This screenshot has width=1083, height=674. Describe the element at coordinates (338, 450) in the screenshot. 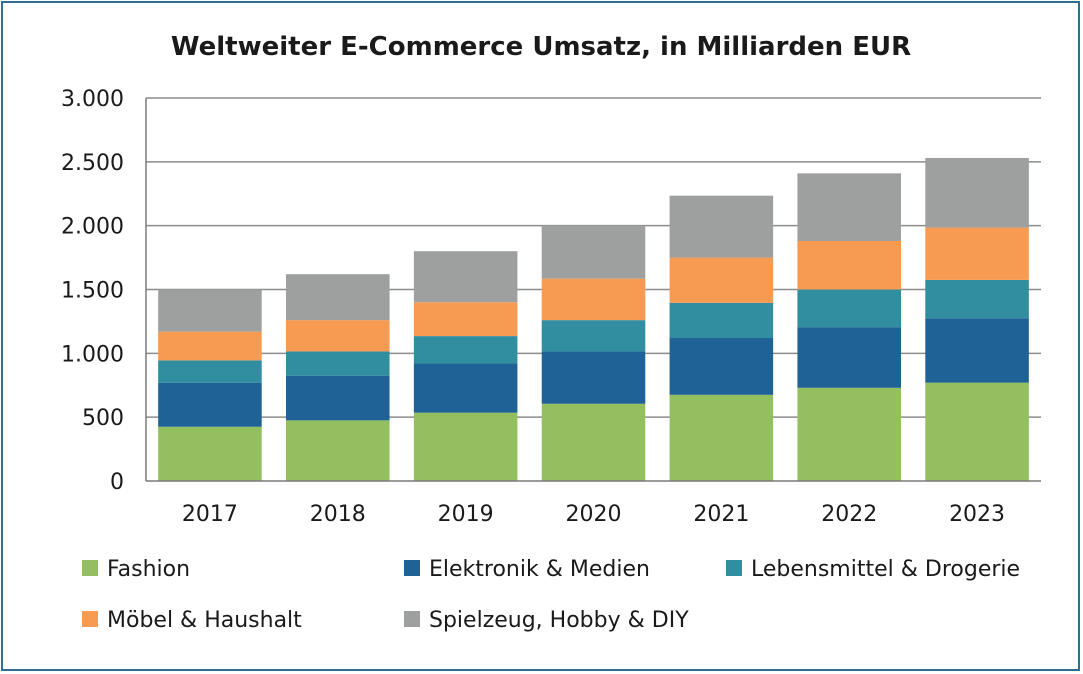

I see `bar-fashion-2018` at that location.